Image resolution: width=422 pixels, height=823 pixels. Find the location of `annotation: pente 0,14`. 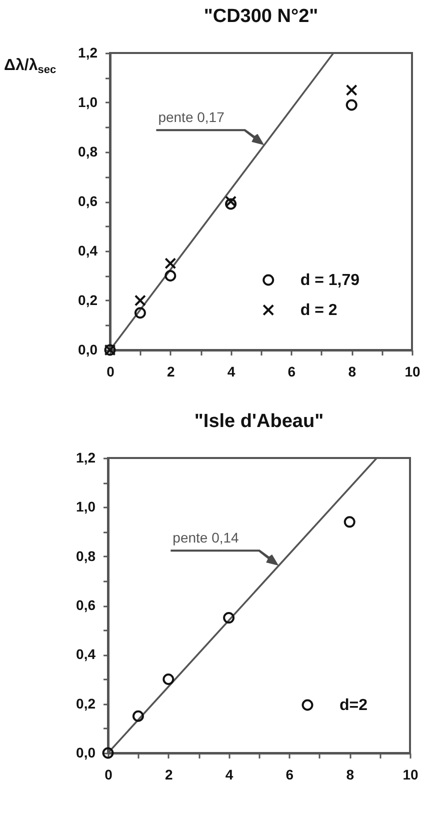

annotation: pente 0,14 is located at coordinates (206, 538).